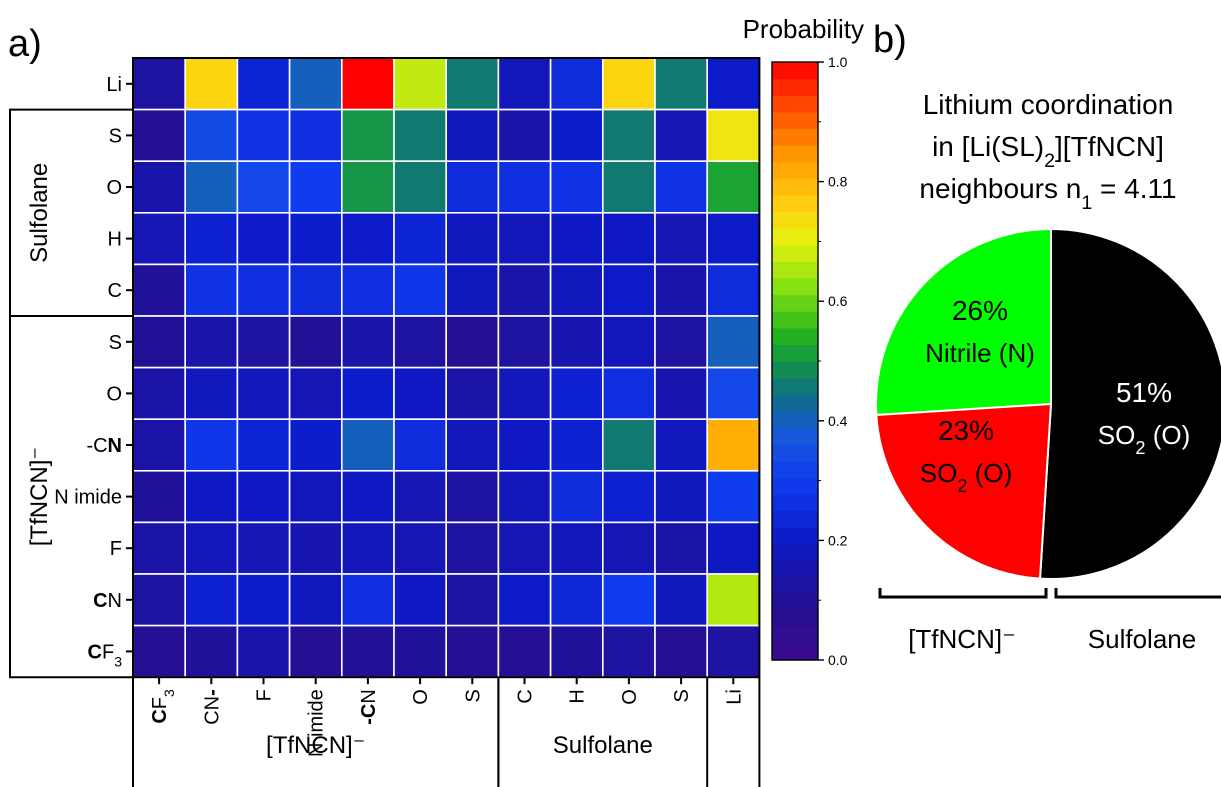  I want to click on colorbar-tick-label: 0.4, so click(838, 421).